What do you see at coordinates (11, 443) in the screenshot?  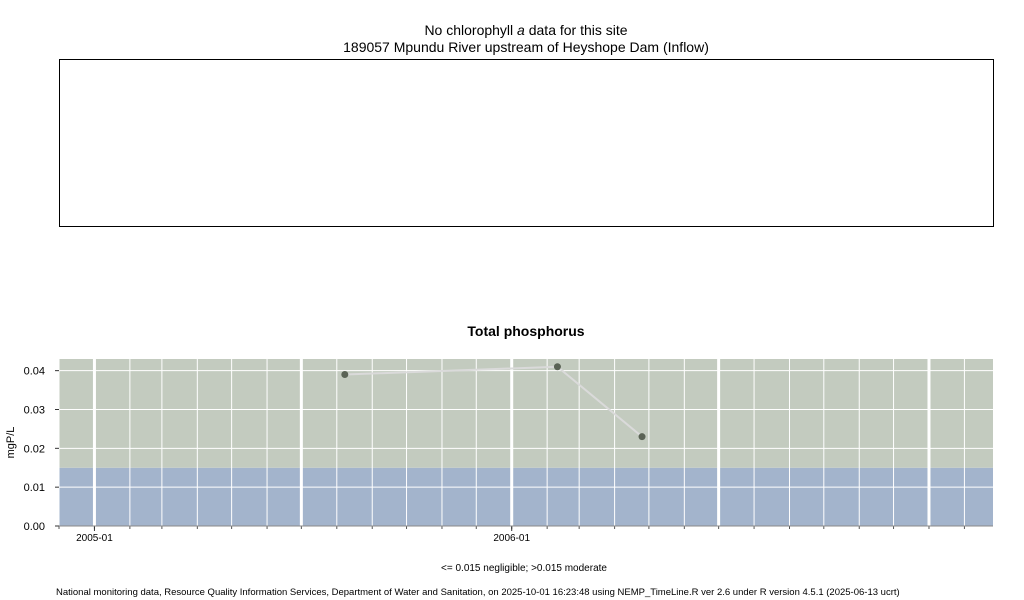 I see `y-axis-label: mgP/L` at bounding box center [11, 443].